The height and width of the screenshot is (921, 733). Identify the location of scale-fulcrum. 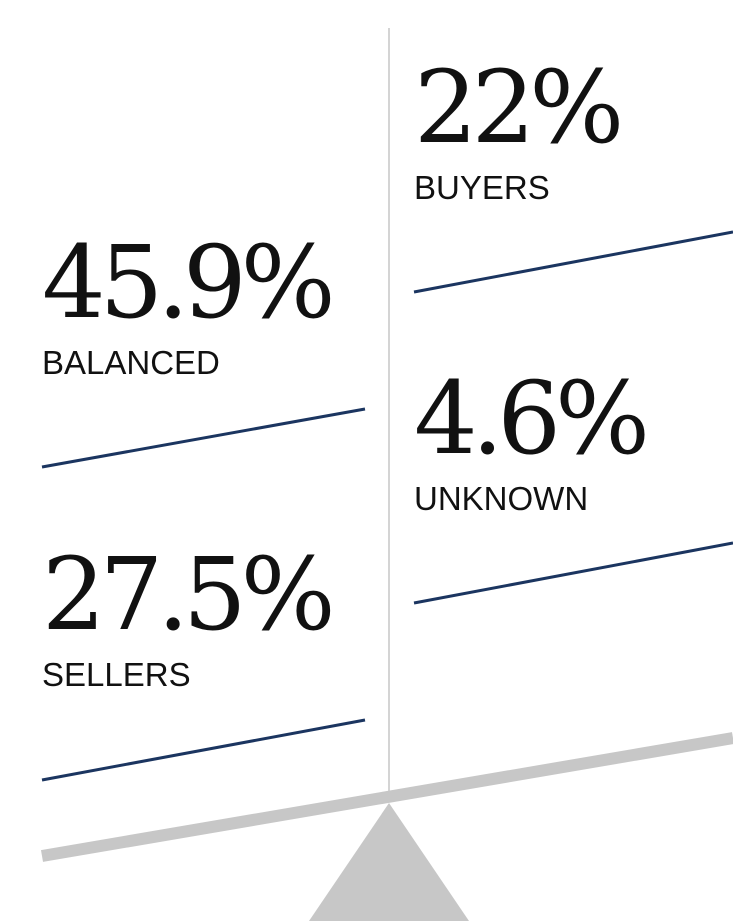
(389, 862).